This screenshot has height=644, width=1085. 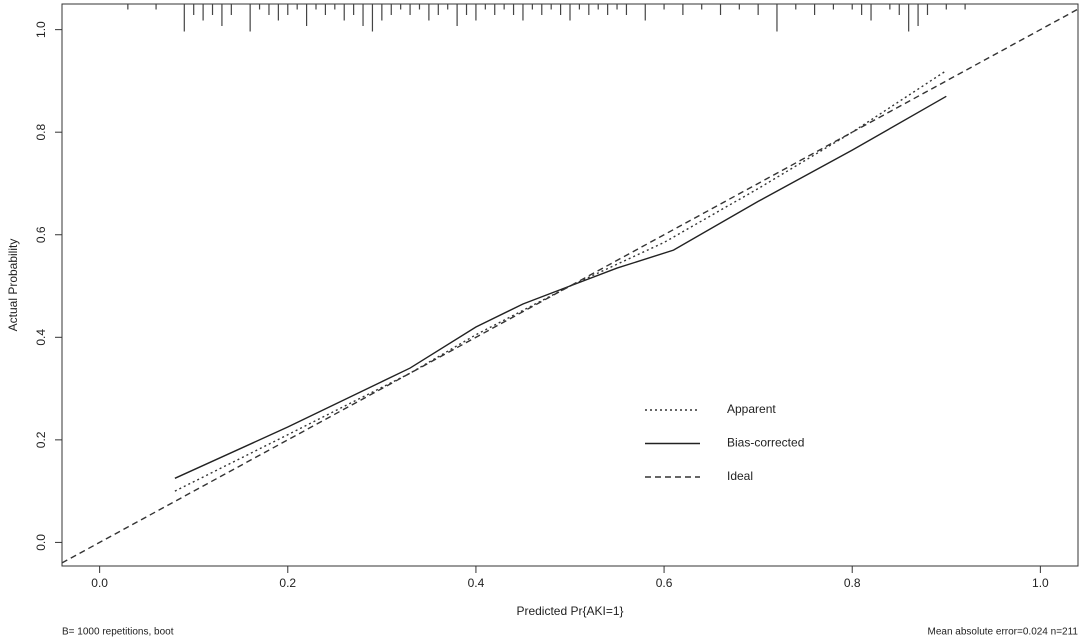 I want to click on y-tick-label: 1.0, so click(x=41, y=29).